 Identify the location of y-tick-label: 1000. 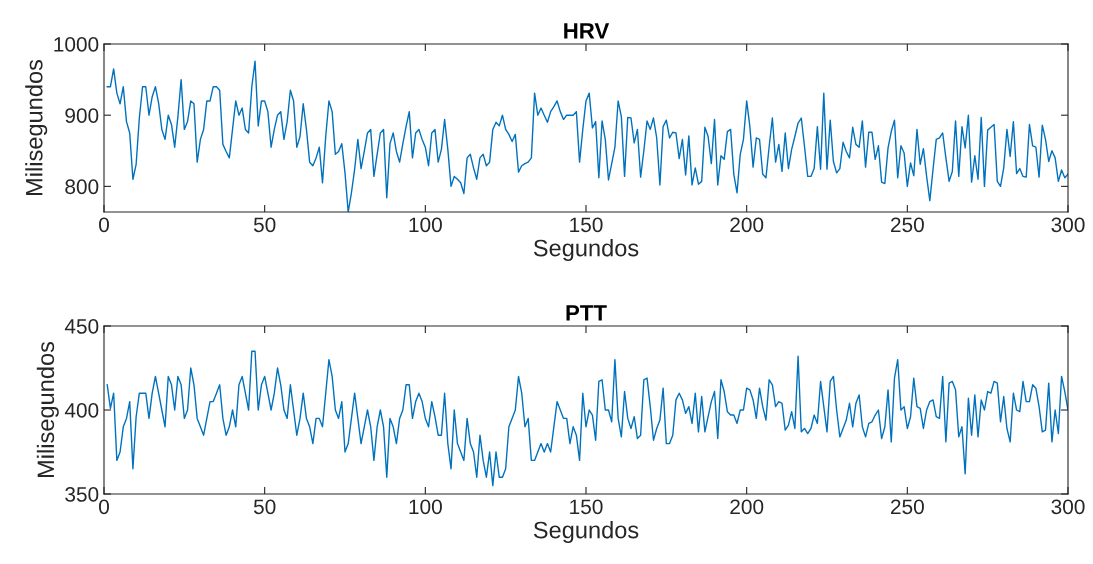
(76, 44).